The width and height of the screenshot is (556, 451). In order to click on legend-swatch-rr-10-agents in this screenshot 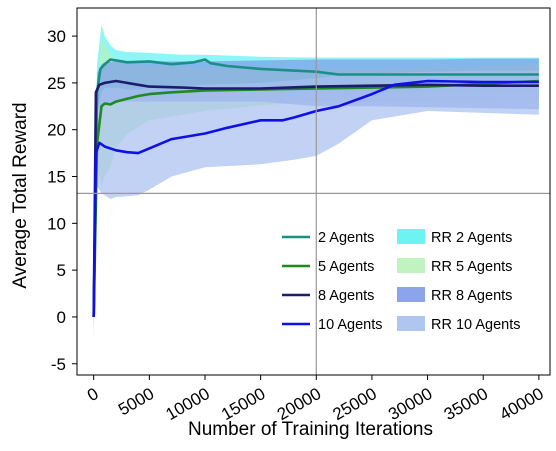, I will do `click(411, 323)`.